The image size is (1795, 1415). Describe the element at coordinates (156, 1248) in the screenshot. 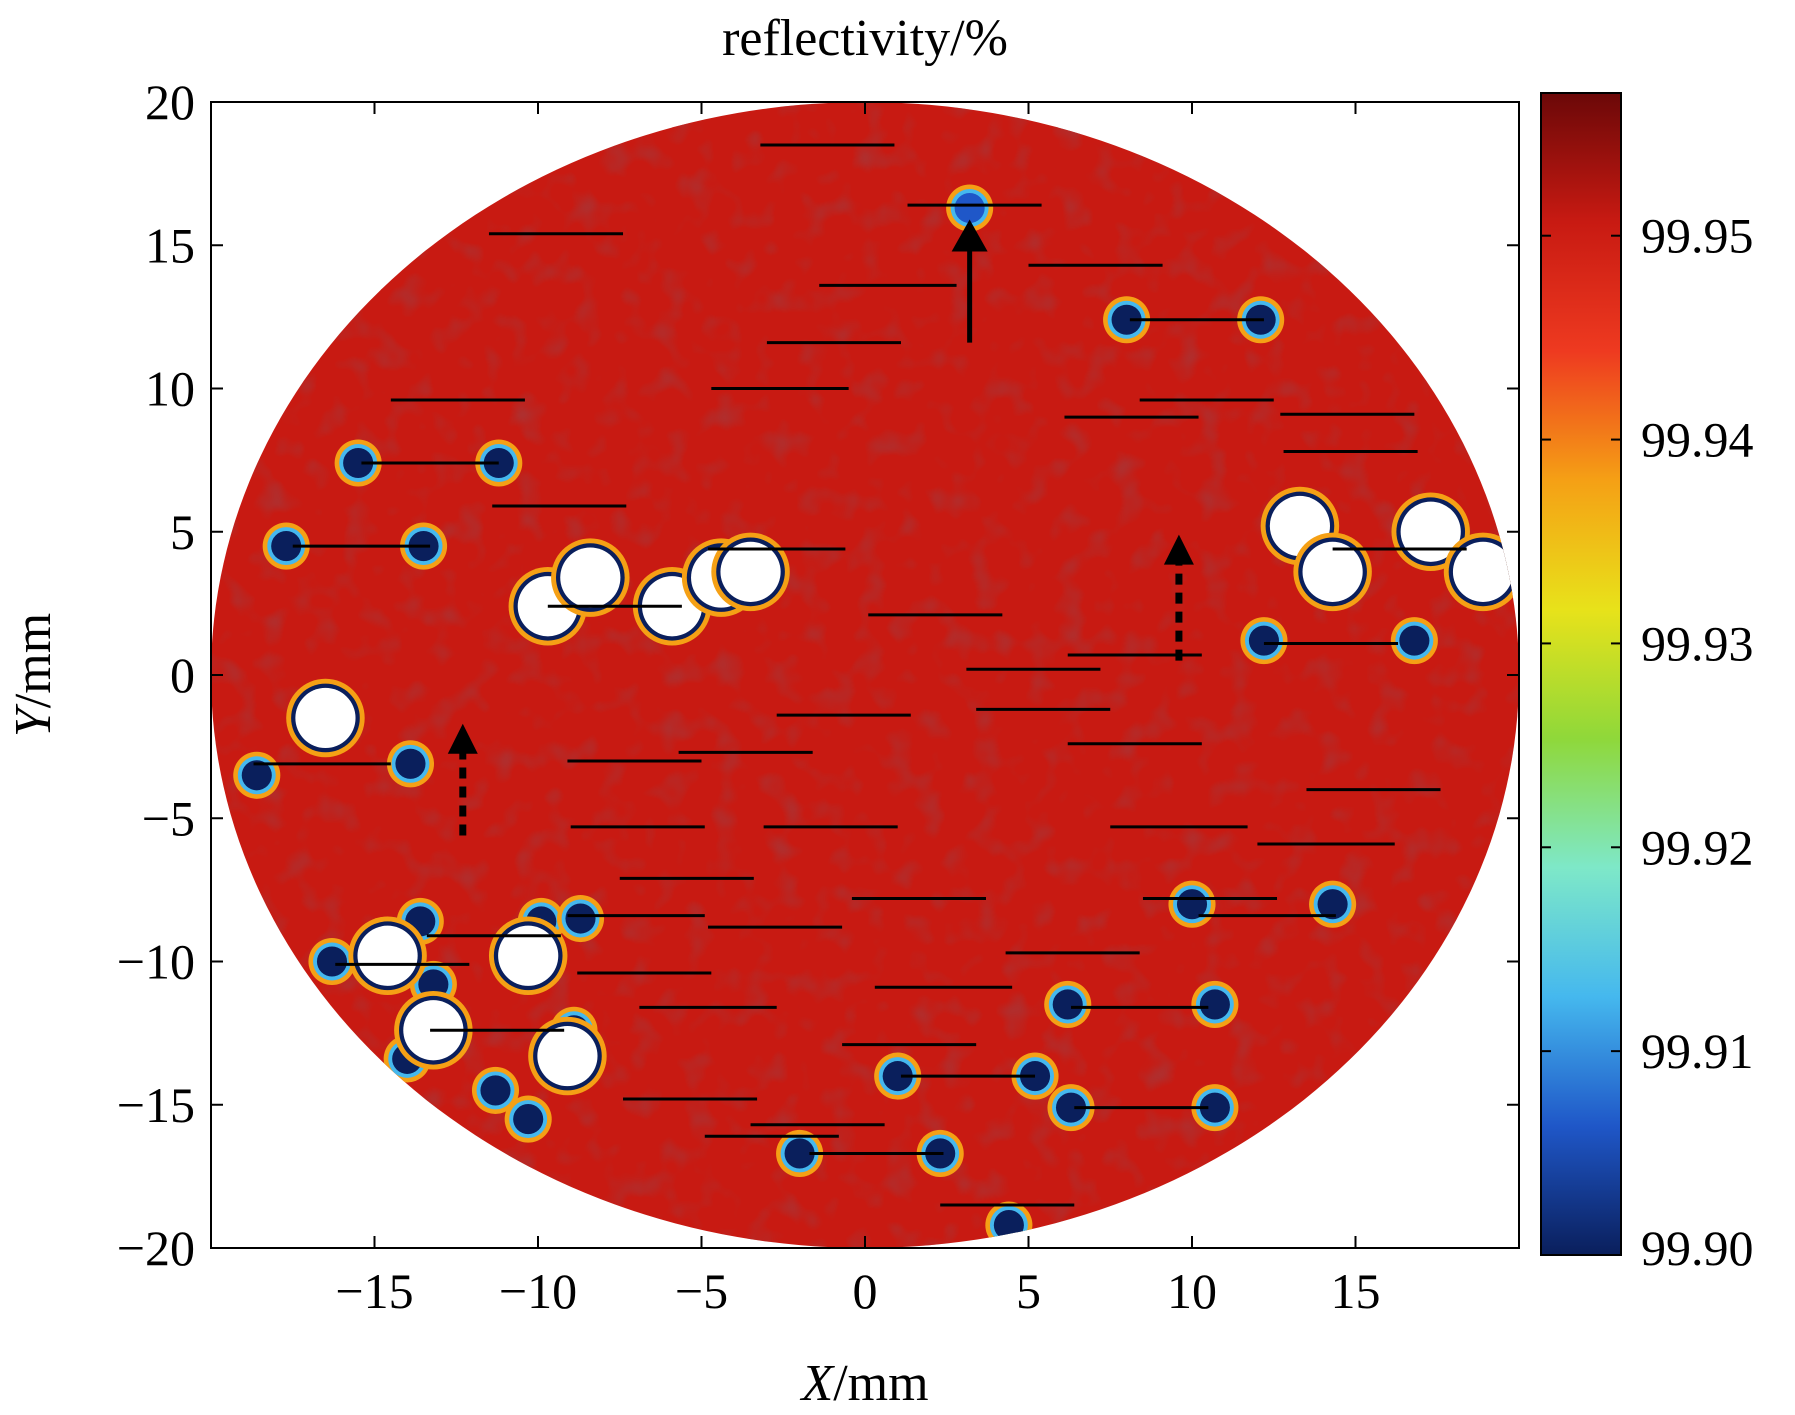

I see `y-tick-label: −20` at that location.